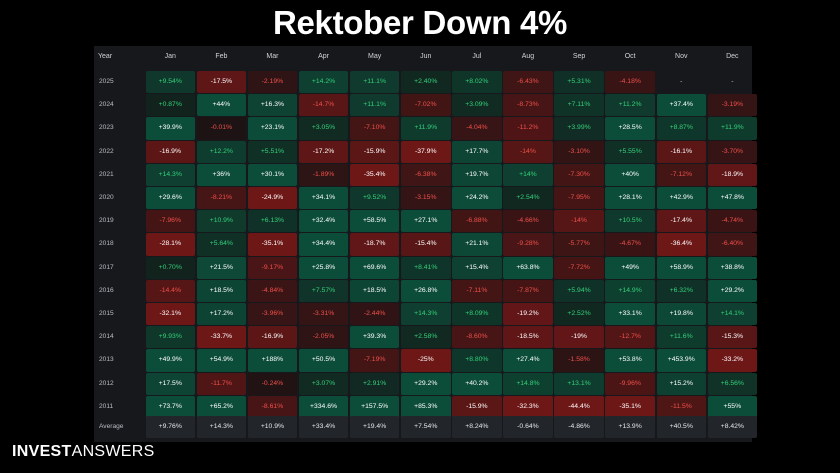 The image size is (840, 473). Describe the element at coordinates (222, 244) in the screenshot. I see `heatmap-cell: +5.64%` at that location.